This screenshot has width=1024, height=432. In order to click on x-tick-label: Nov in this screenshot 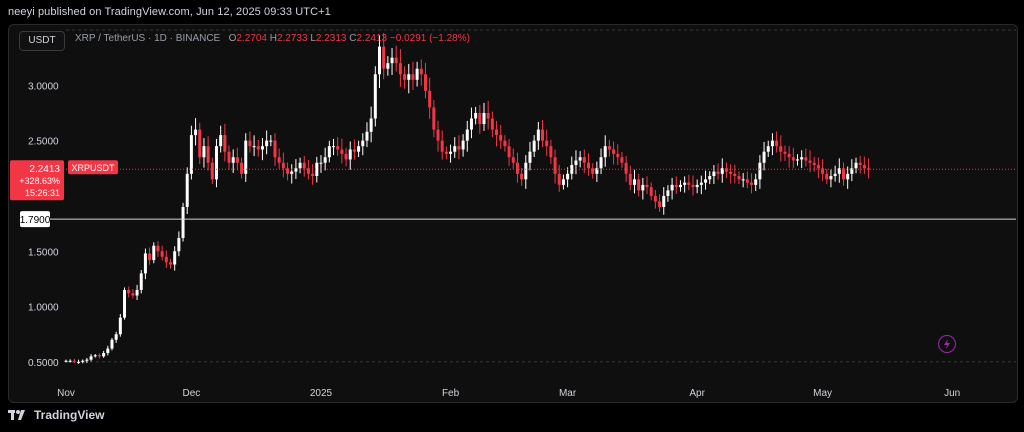, I will do `click(66, 393)`.